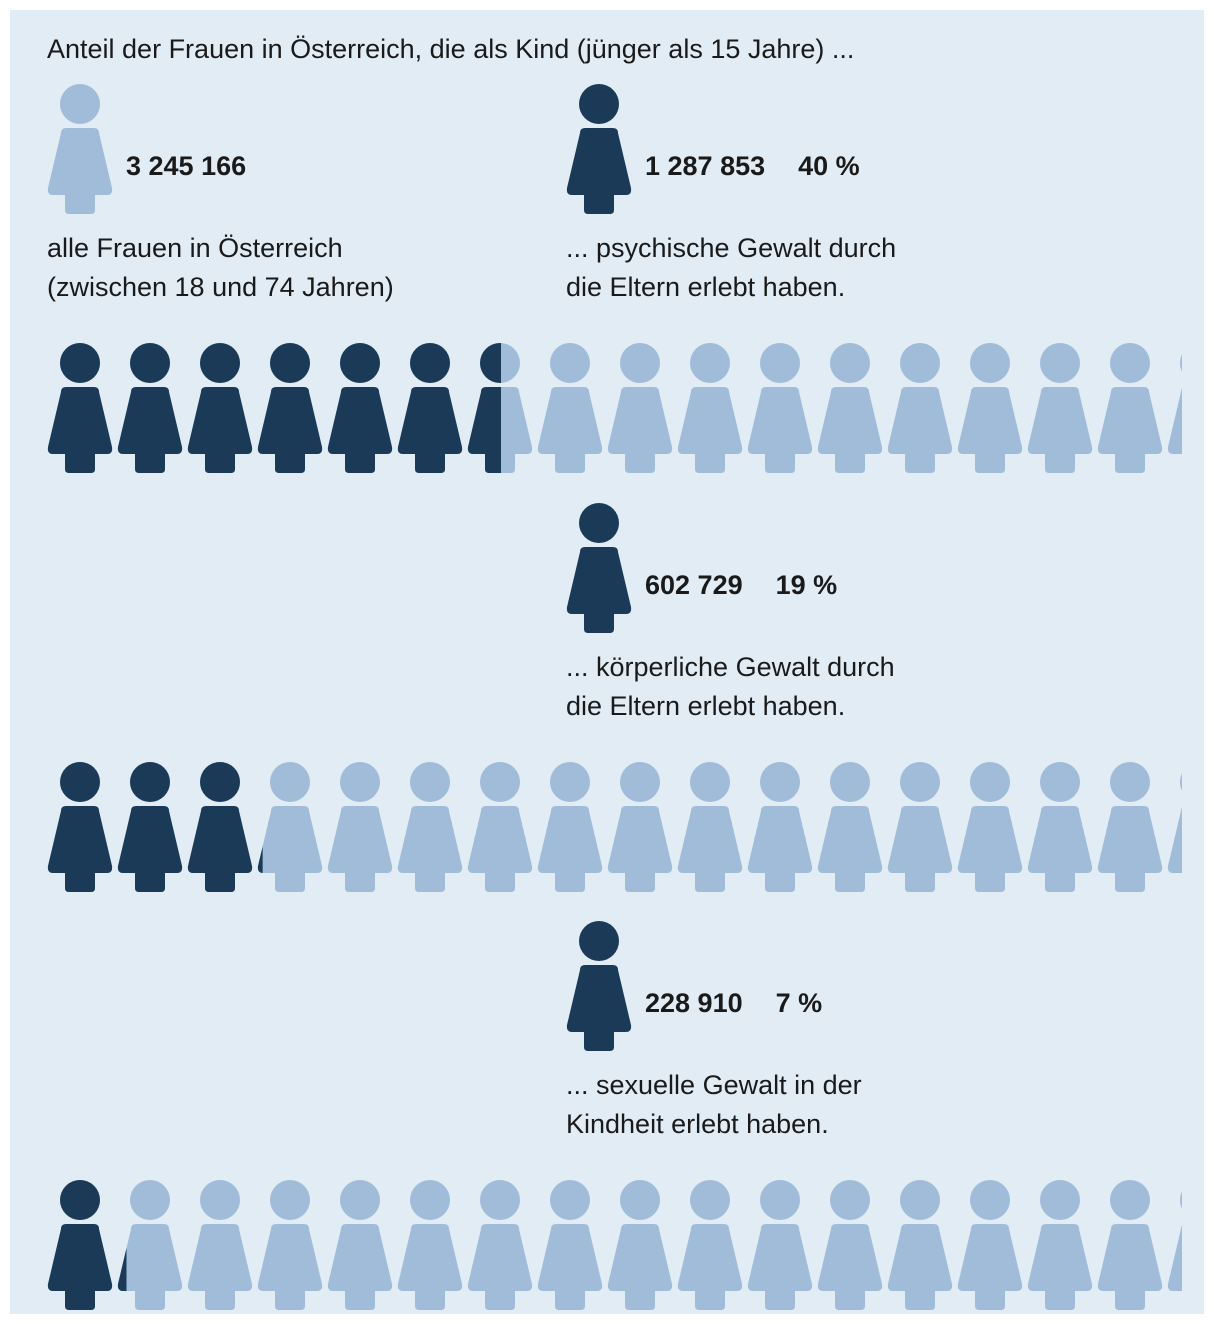  Describe the element at coordinates (186, 166) in the screenshot. I see `total-count: 3 245 166` at that location.